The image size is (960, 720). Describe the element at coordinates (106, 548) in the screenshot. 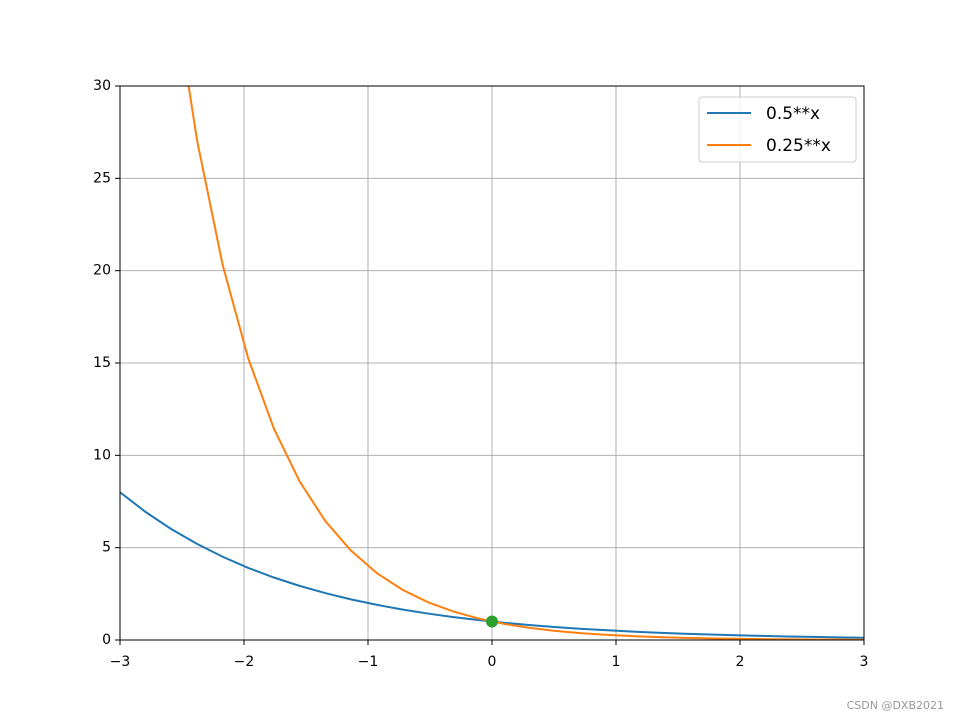

I see `y-tick-label: 5` at that location.